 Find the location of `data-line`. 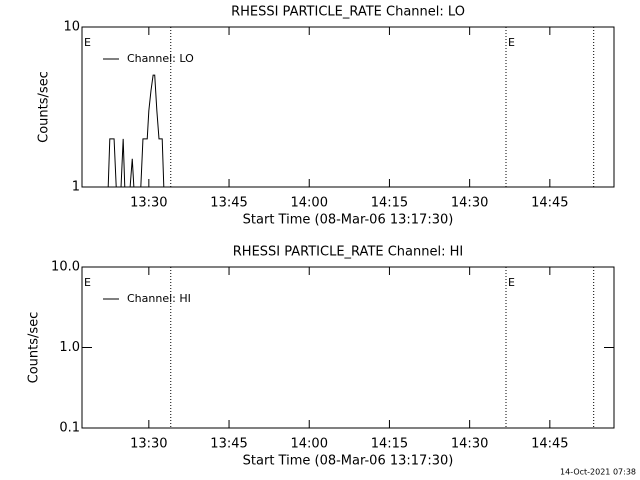

data-line is located at coordinates (136, 131).